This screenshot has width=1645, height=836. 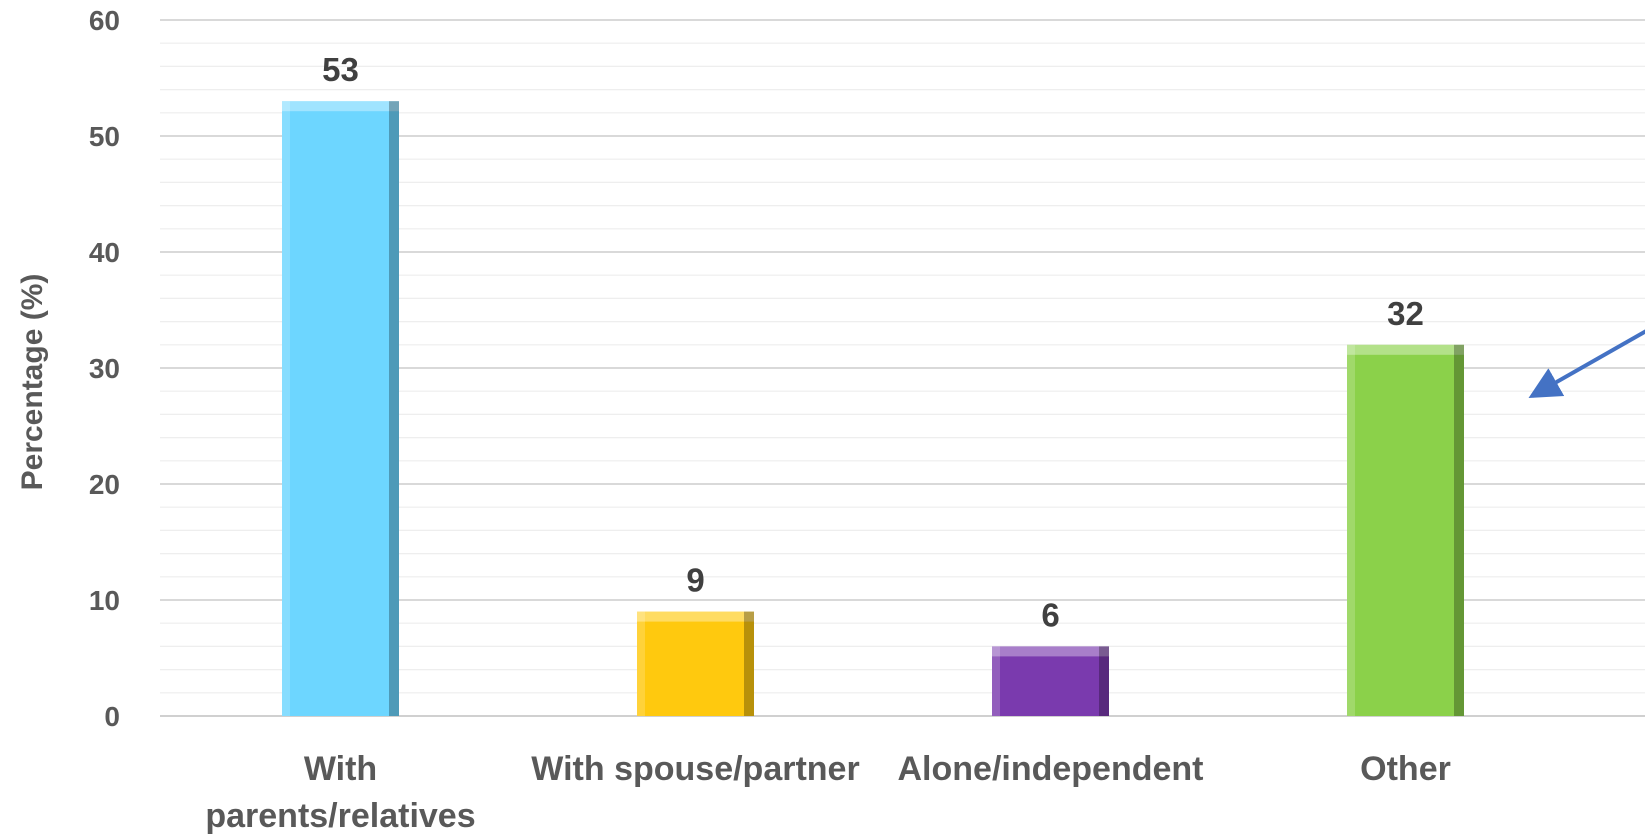 I want to click on x-tick-label: Alone/independent, so click(x=1051, y=769).